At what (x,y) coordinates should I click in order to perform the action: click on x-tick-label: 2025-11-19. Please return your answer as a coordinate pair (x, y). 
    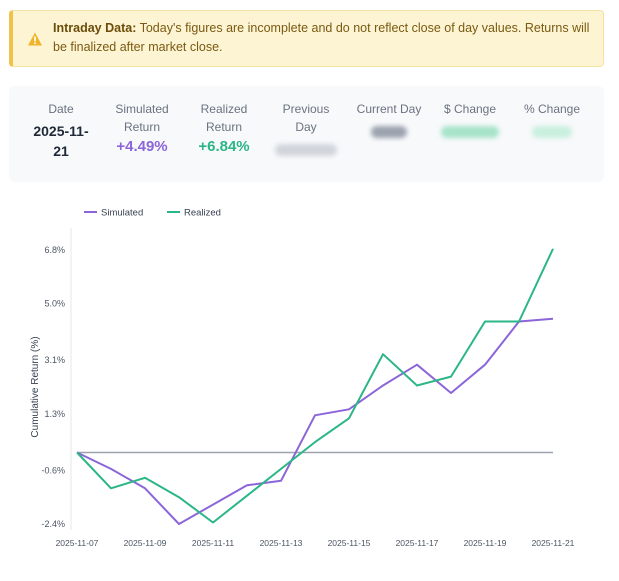
    Looking at the image, I should click on (485, 543).